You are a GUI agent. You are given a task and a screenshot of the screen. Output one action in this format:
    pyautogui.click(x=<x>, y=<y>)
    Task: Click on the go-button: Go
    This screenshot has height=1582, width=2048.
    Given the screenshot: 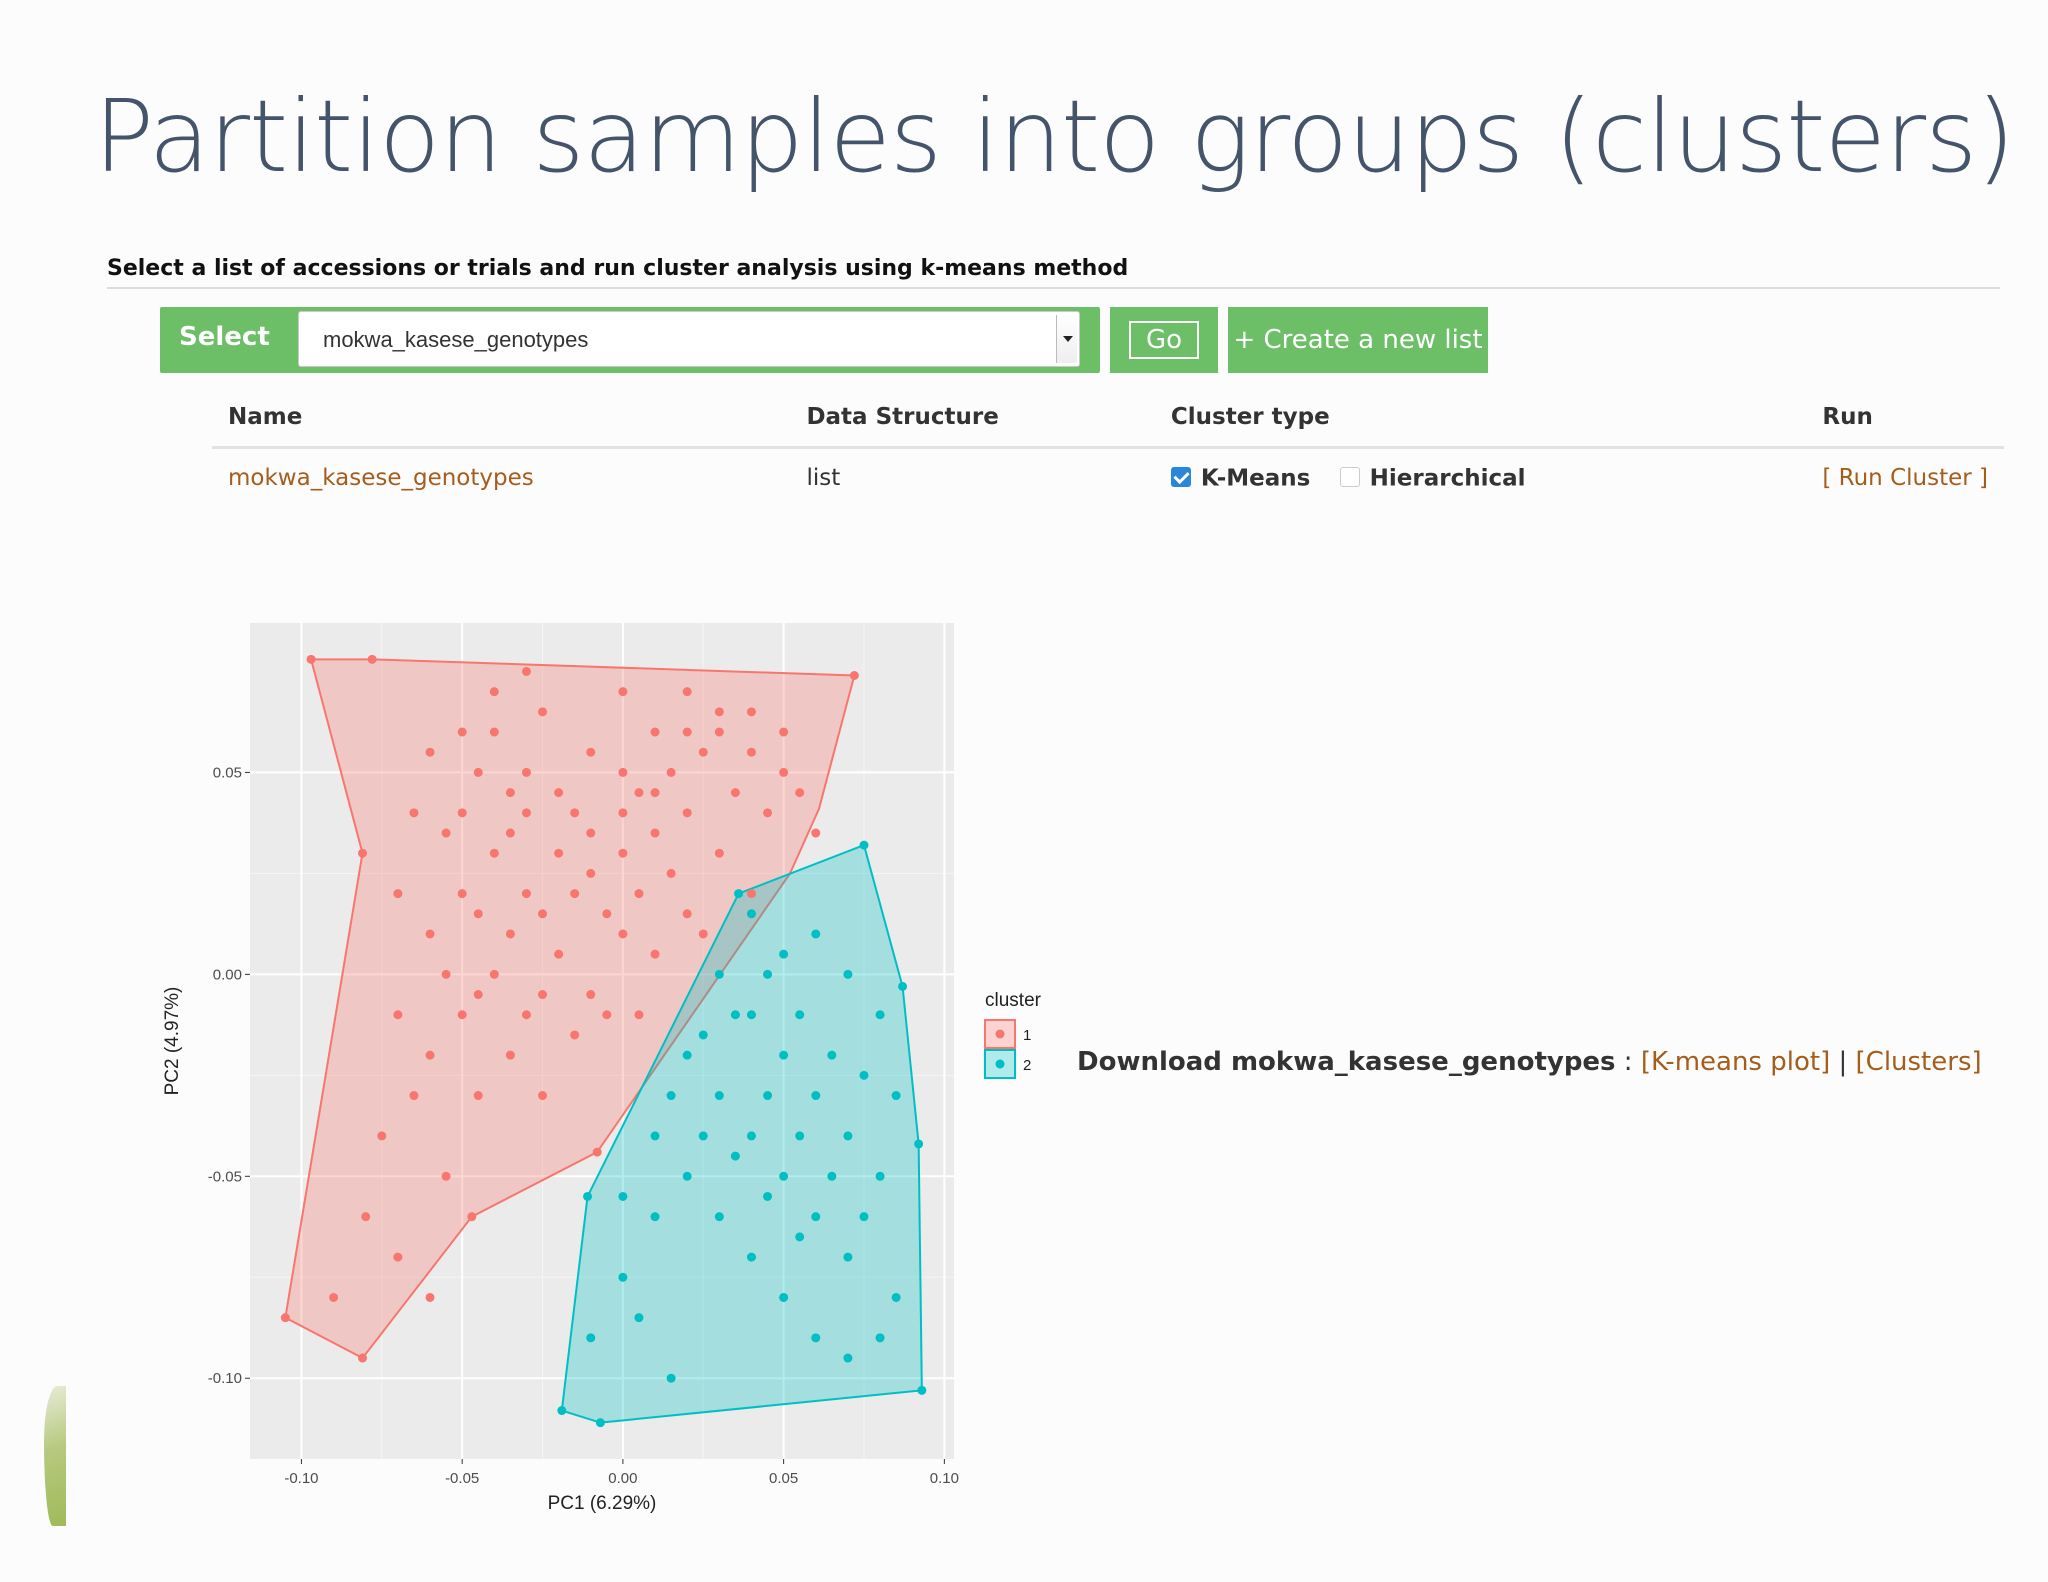 What is the action you would take?
    pyautogui.click(x=1164, y=340)
    